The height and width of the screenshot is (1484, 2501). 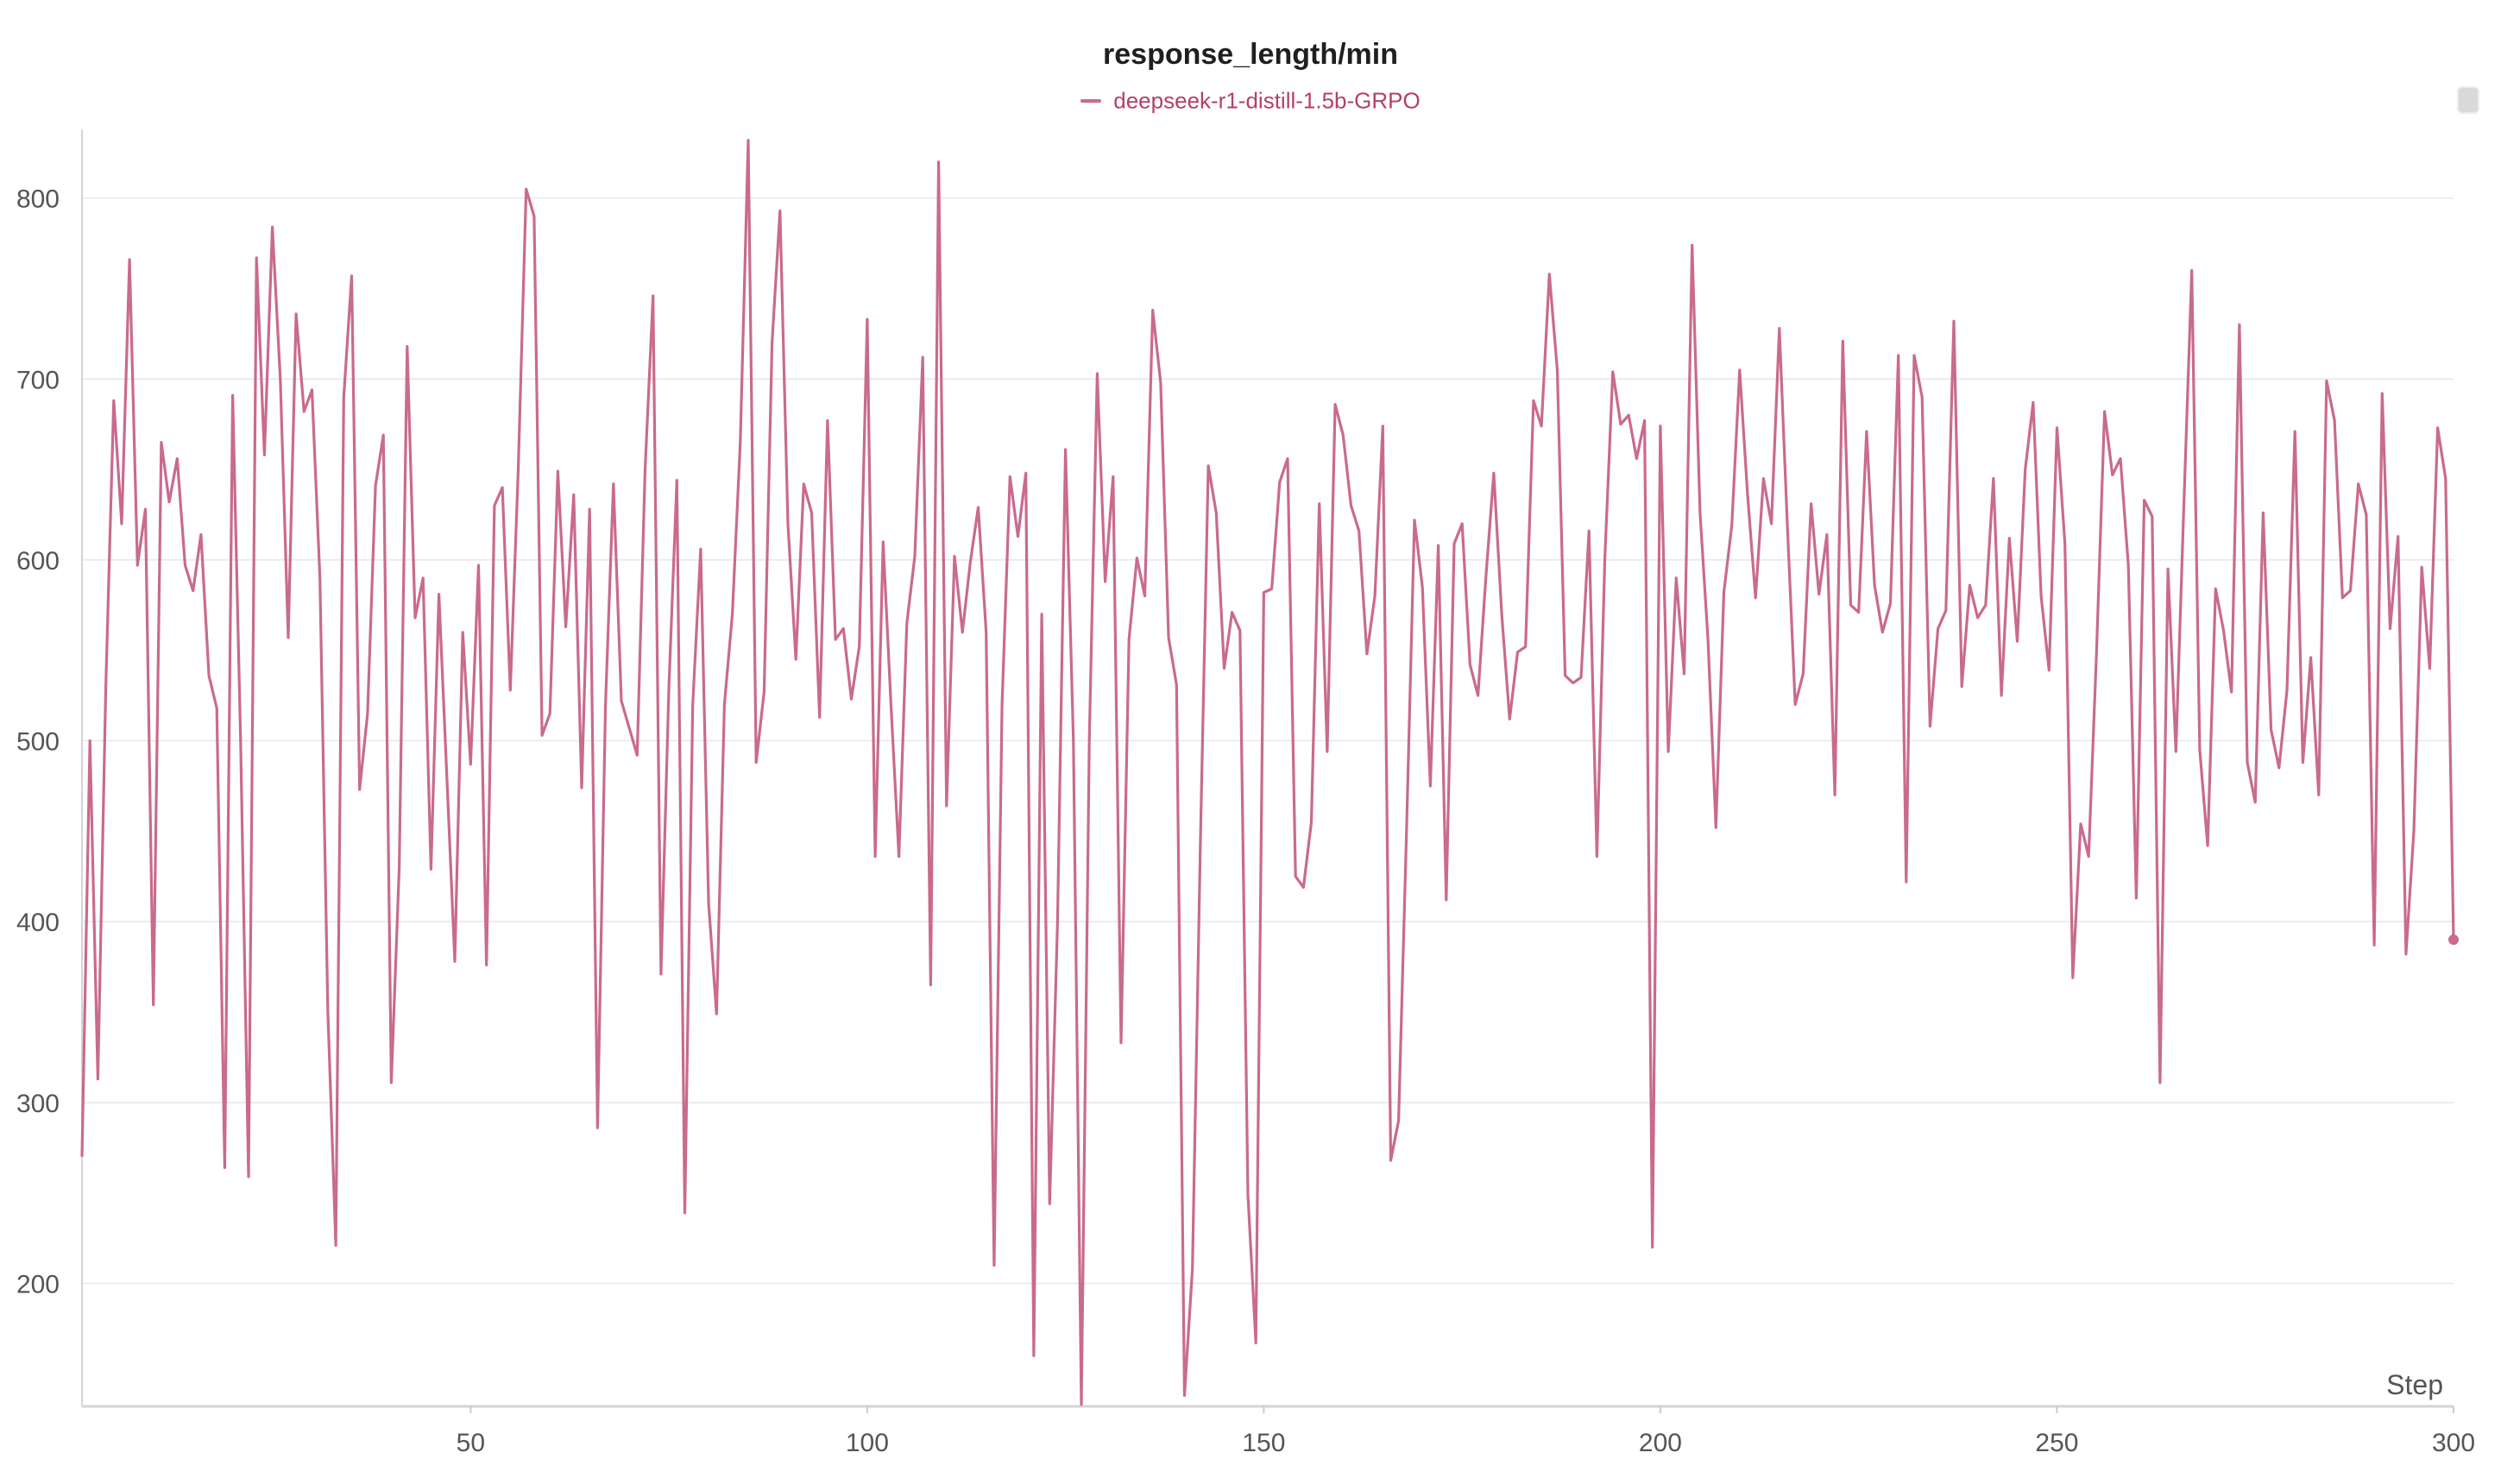 What do you see at coordinates (38, 1284) in the screenshot?
I see `y-tick-label: 200` at bounding box center [38, 1284].